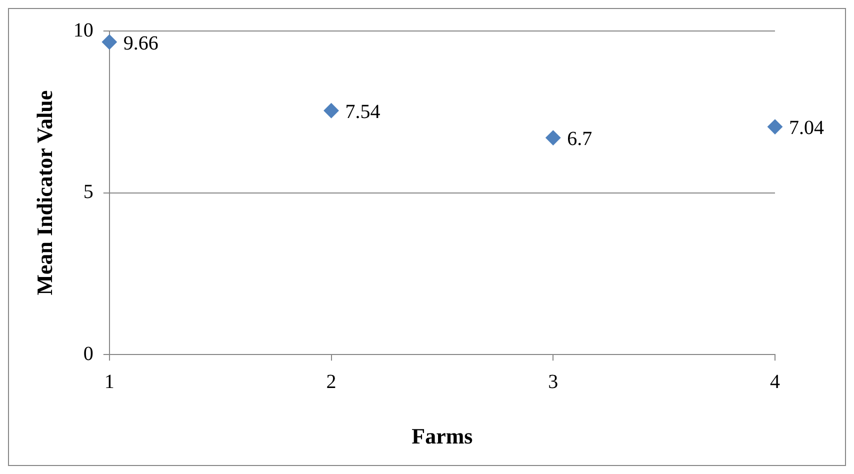 The width and height of the screenshot is (854, 474). I want to click on x-tick-label: 2, so click(331, 381).